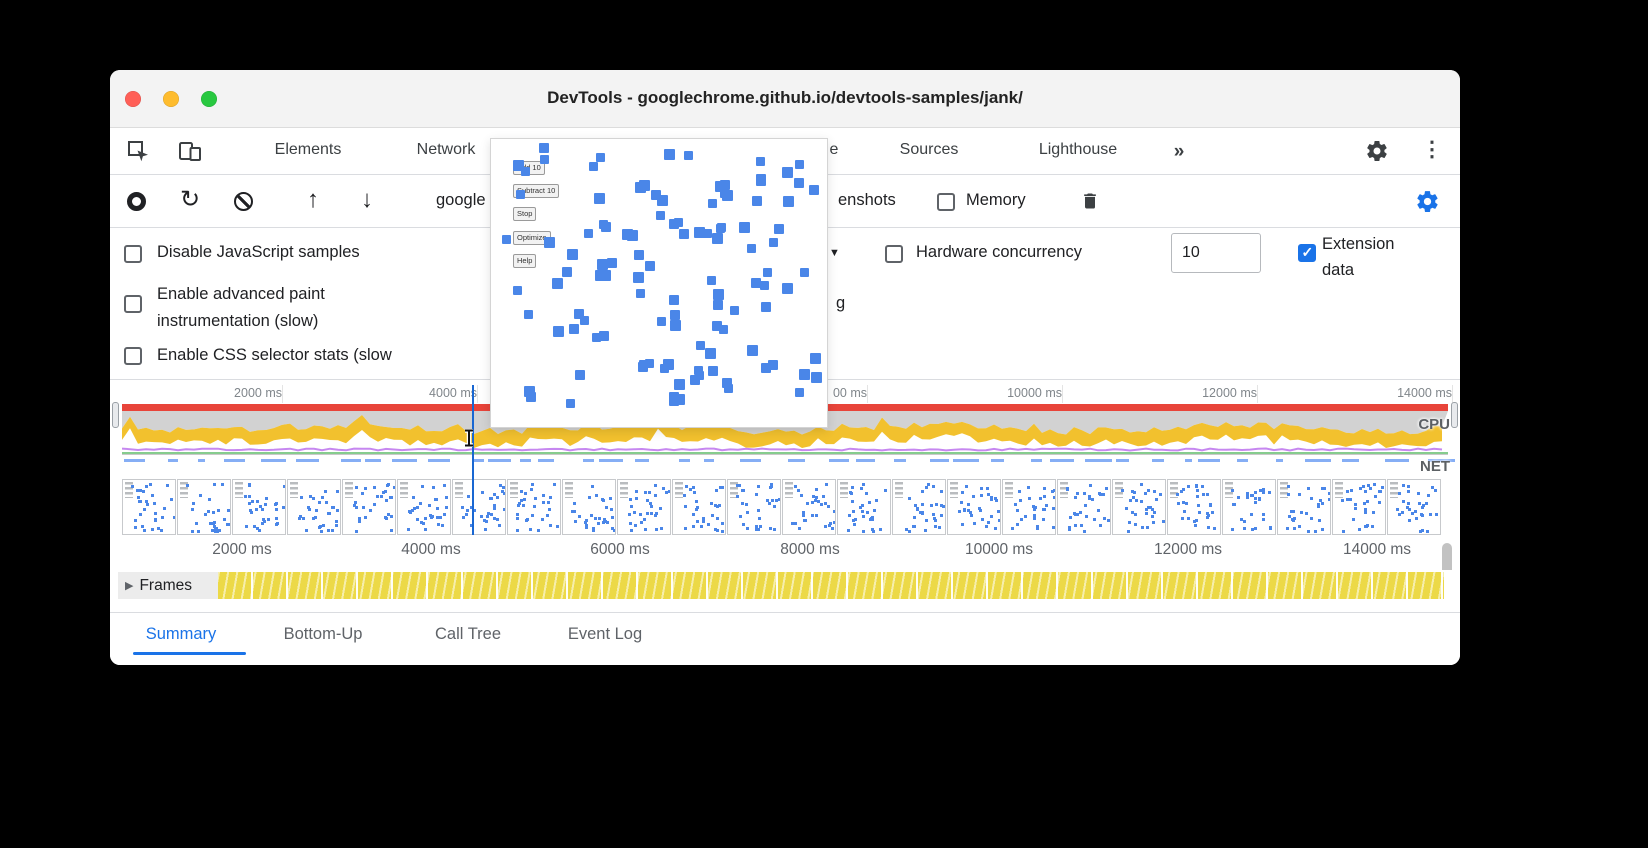 This screenshot has height=848, width=1648. Describe the element at coordinates (1377, 151) in the screenshot. I see `settings-gear-icon` at that location.